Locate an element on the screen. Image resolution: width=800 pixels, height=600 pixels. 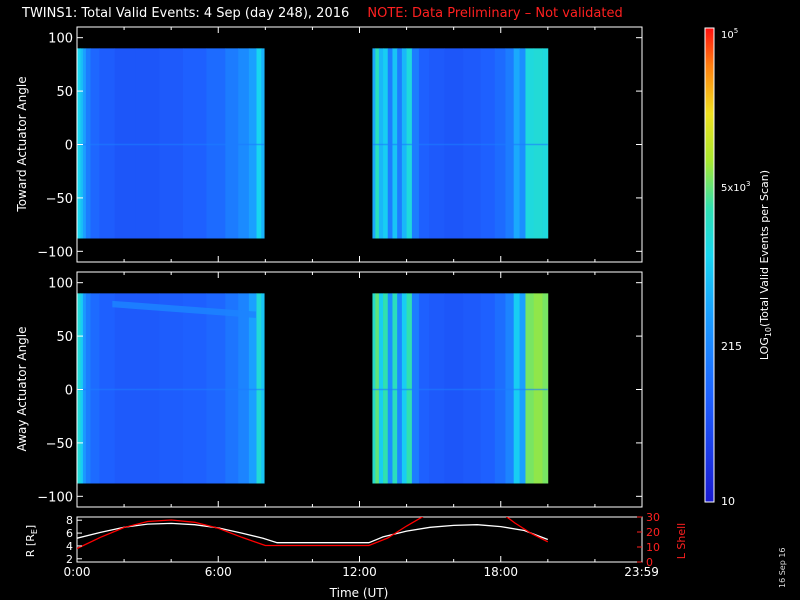
colorbar-tick-1e5: 105 is located at coordinates (729, 34).